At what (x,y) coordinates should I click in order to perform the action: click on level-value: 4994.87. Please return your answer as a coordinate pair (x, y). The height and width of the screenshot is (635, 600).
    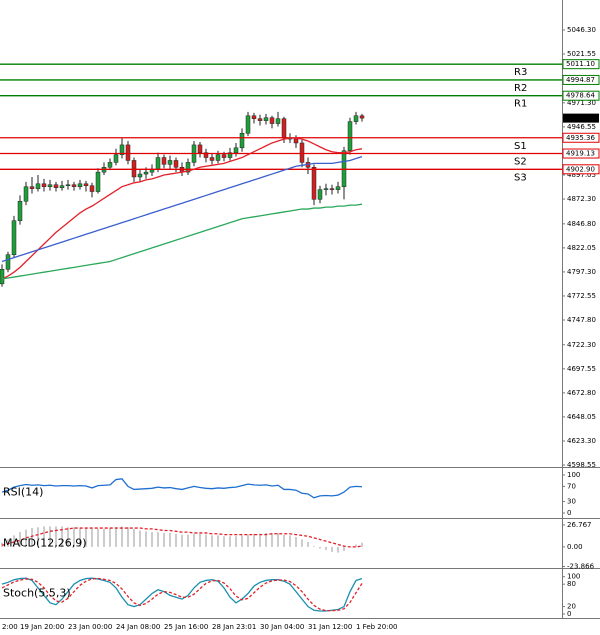
    Looking at the image, I should click on (580, 80).